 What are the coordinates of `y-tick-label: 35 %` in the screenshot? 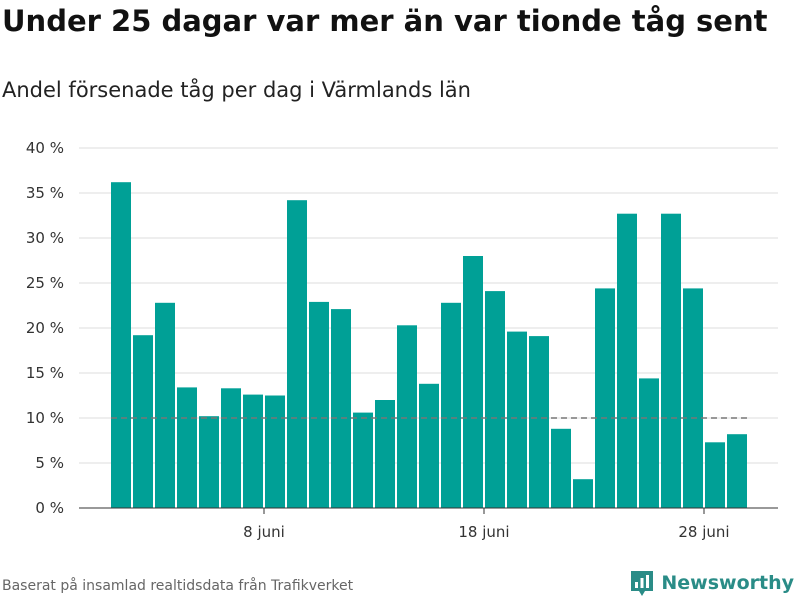 It's located at (45, 193).